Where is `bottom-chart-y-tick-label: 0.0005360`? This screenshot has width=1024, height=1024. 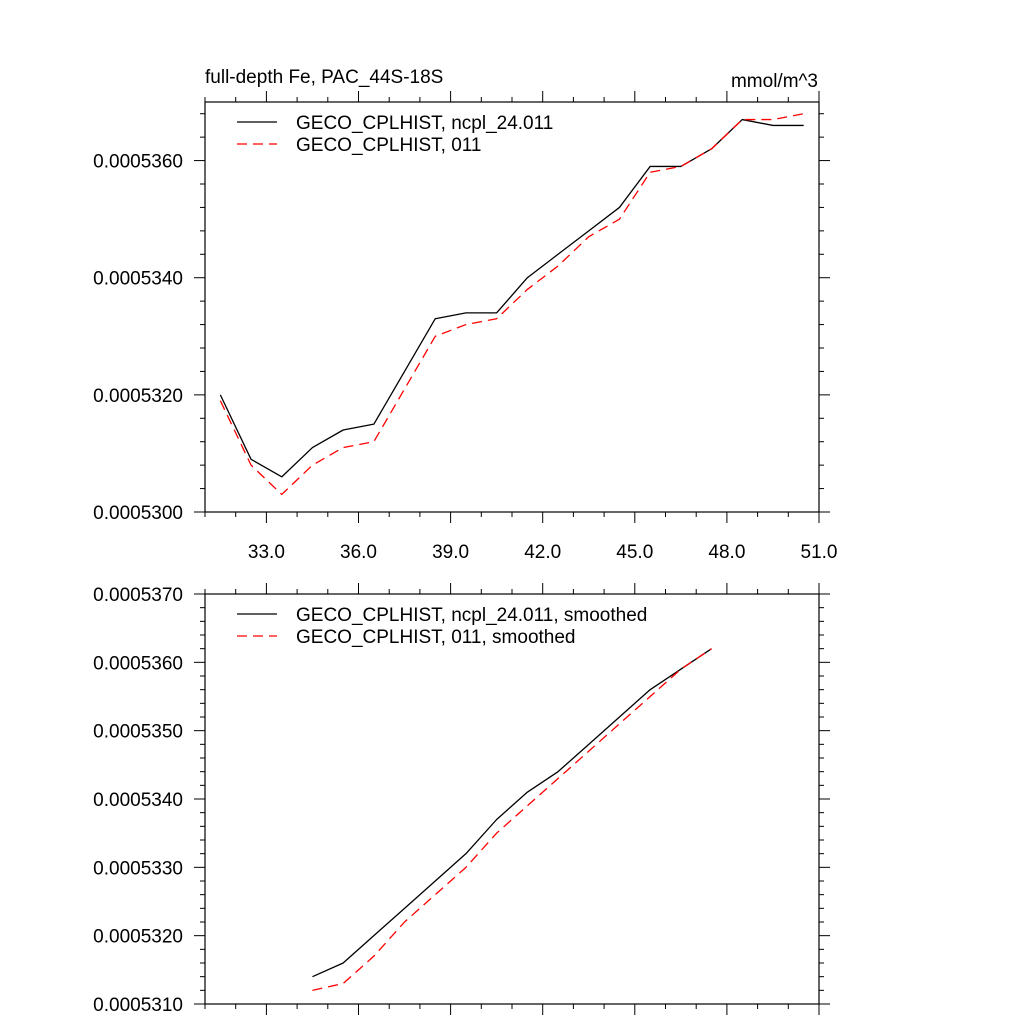
bottom-chart-y-tick-label: 0.0005360 is located at coordinates (138, 663).